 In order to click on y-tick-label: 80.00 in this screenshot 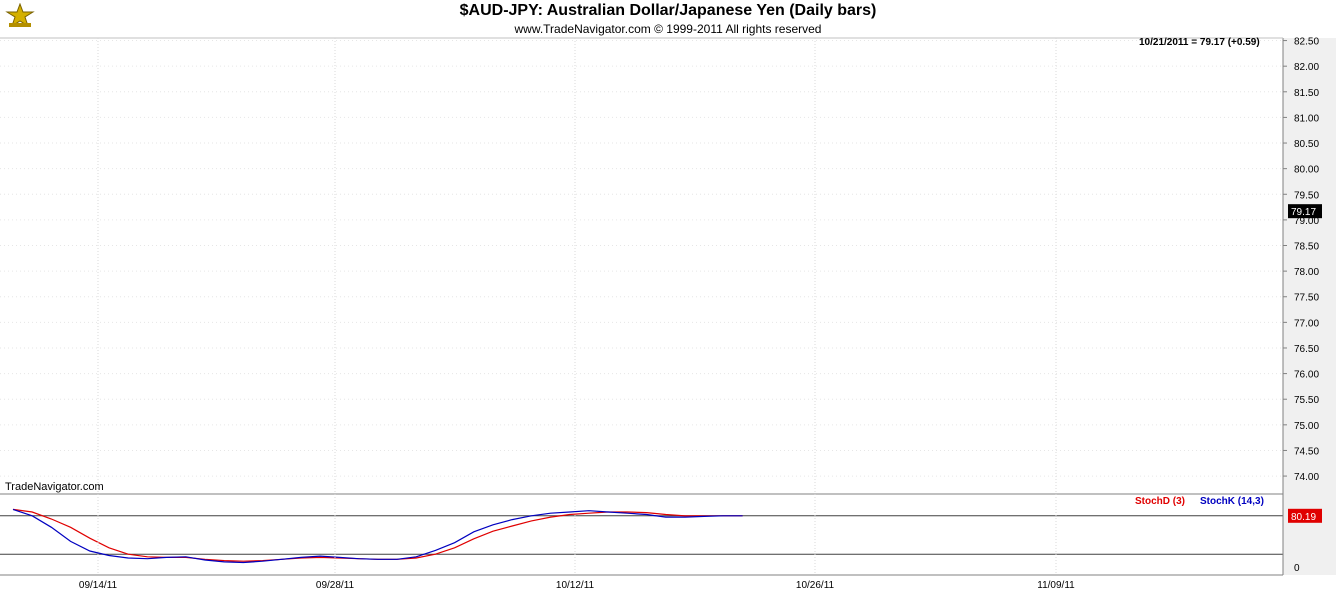, I will do `click(1306, 170)`.